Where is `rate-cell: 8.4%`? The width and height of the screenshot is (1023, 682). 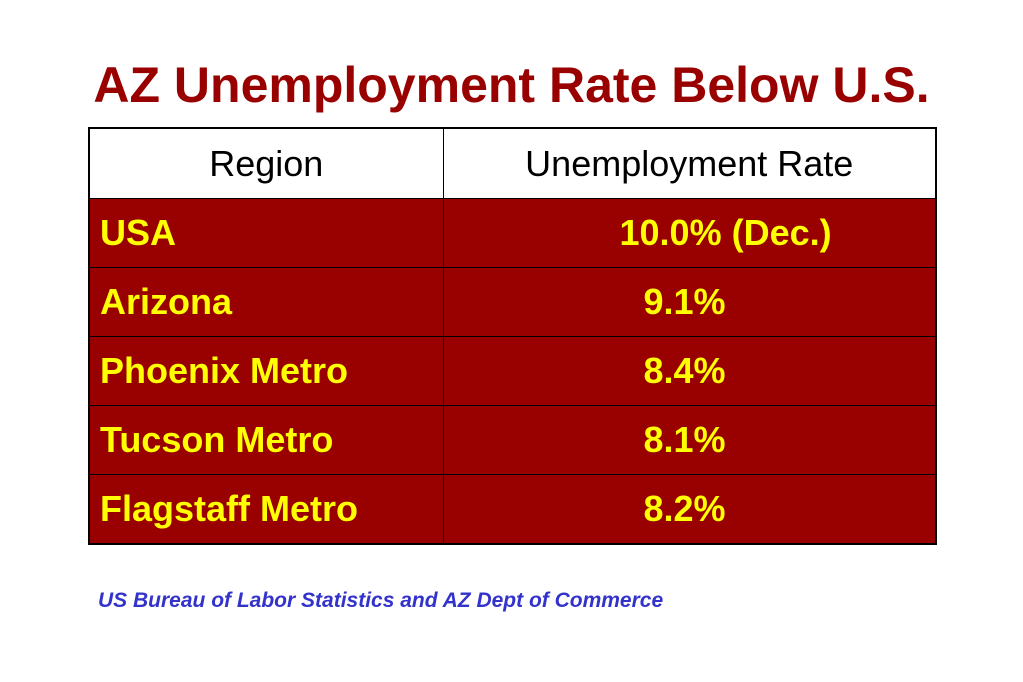
rate-cell: 8.4% is located at coordinates (689, 371).